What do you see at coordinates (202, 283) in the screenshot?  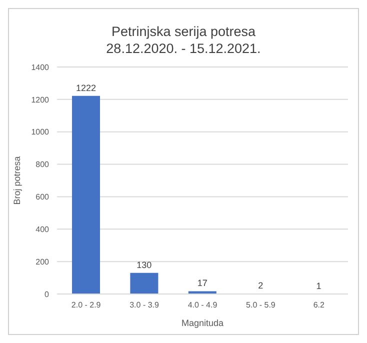 I see `data-label: 17` at bounding box center [202, 283].